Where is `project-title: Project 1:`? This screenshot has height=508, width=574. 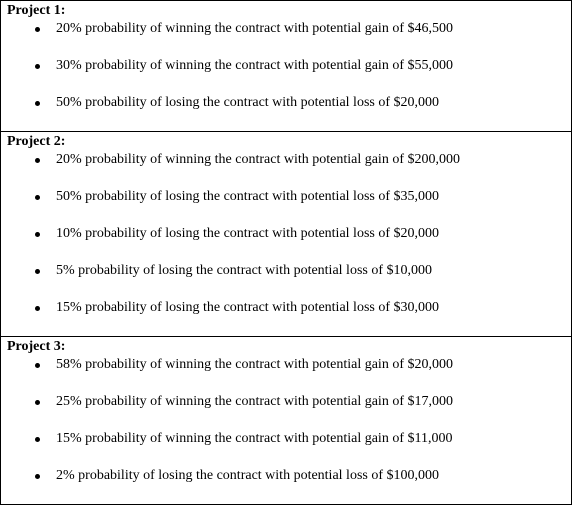
project-title: Project 1: is located at coordinates (36, 10).